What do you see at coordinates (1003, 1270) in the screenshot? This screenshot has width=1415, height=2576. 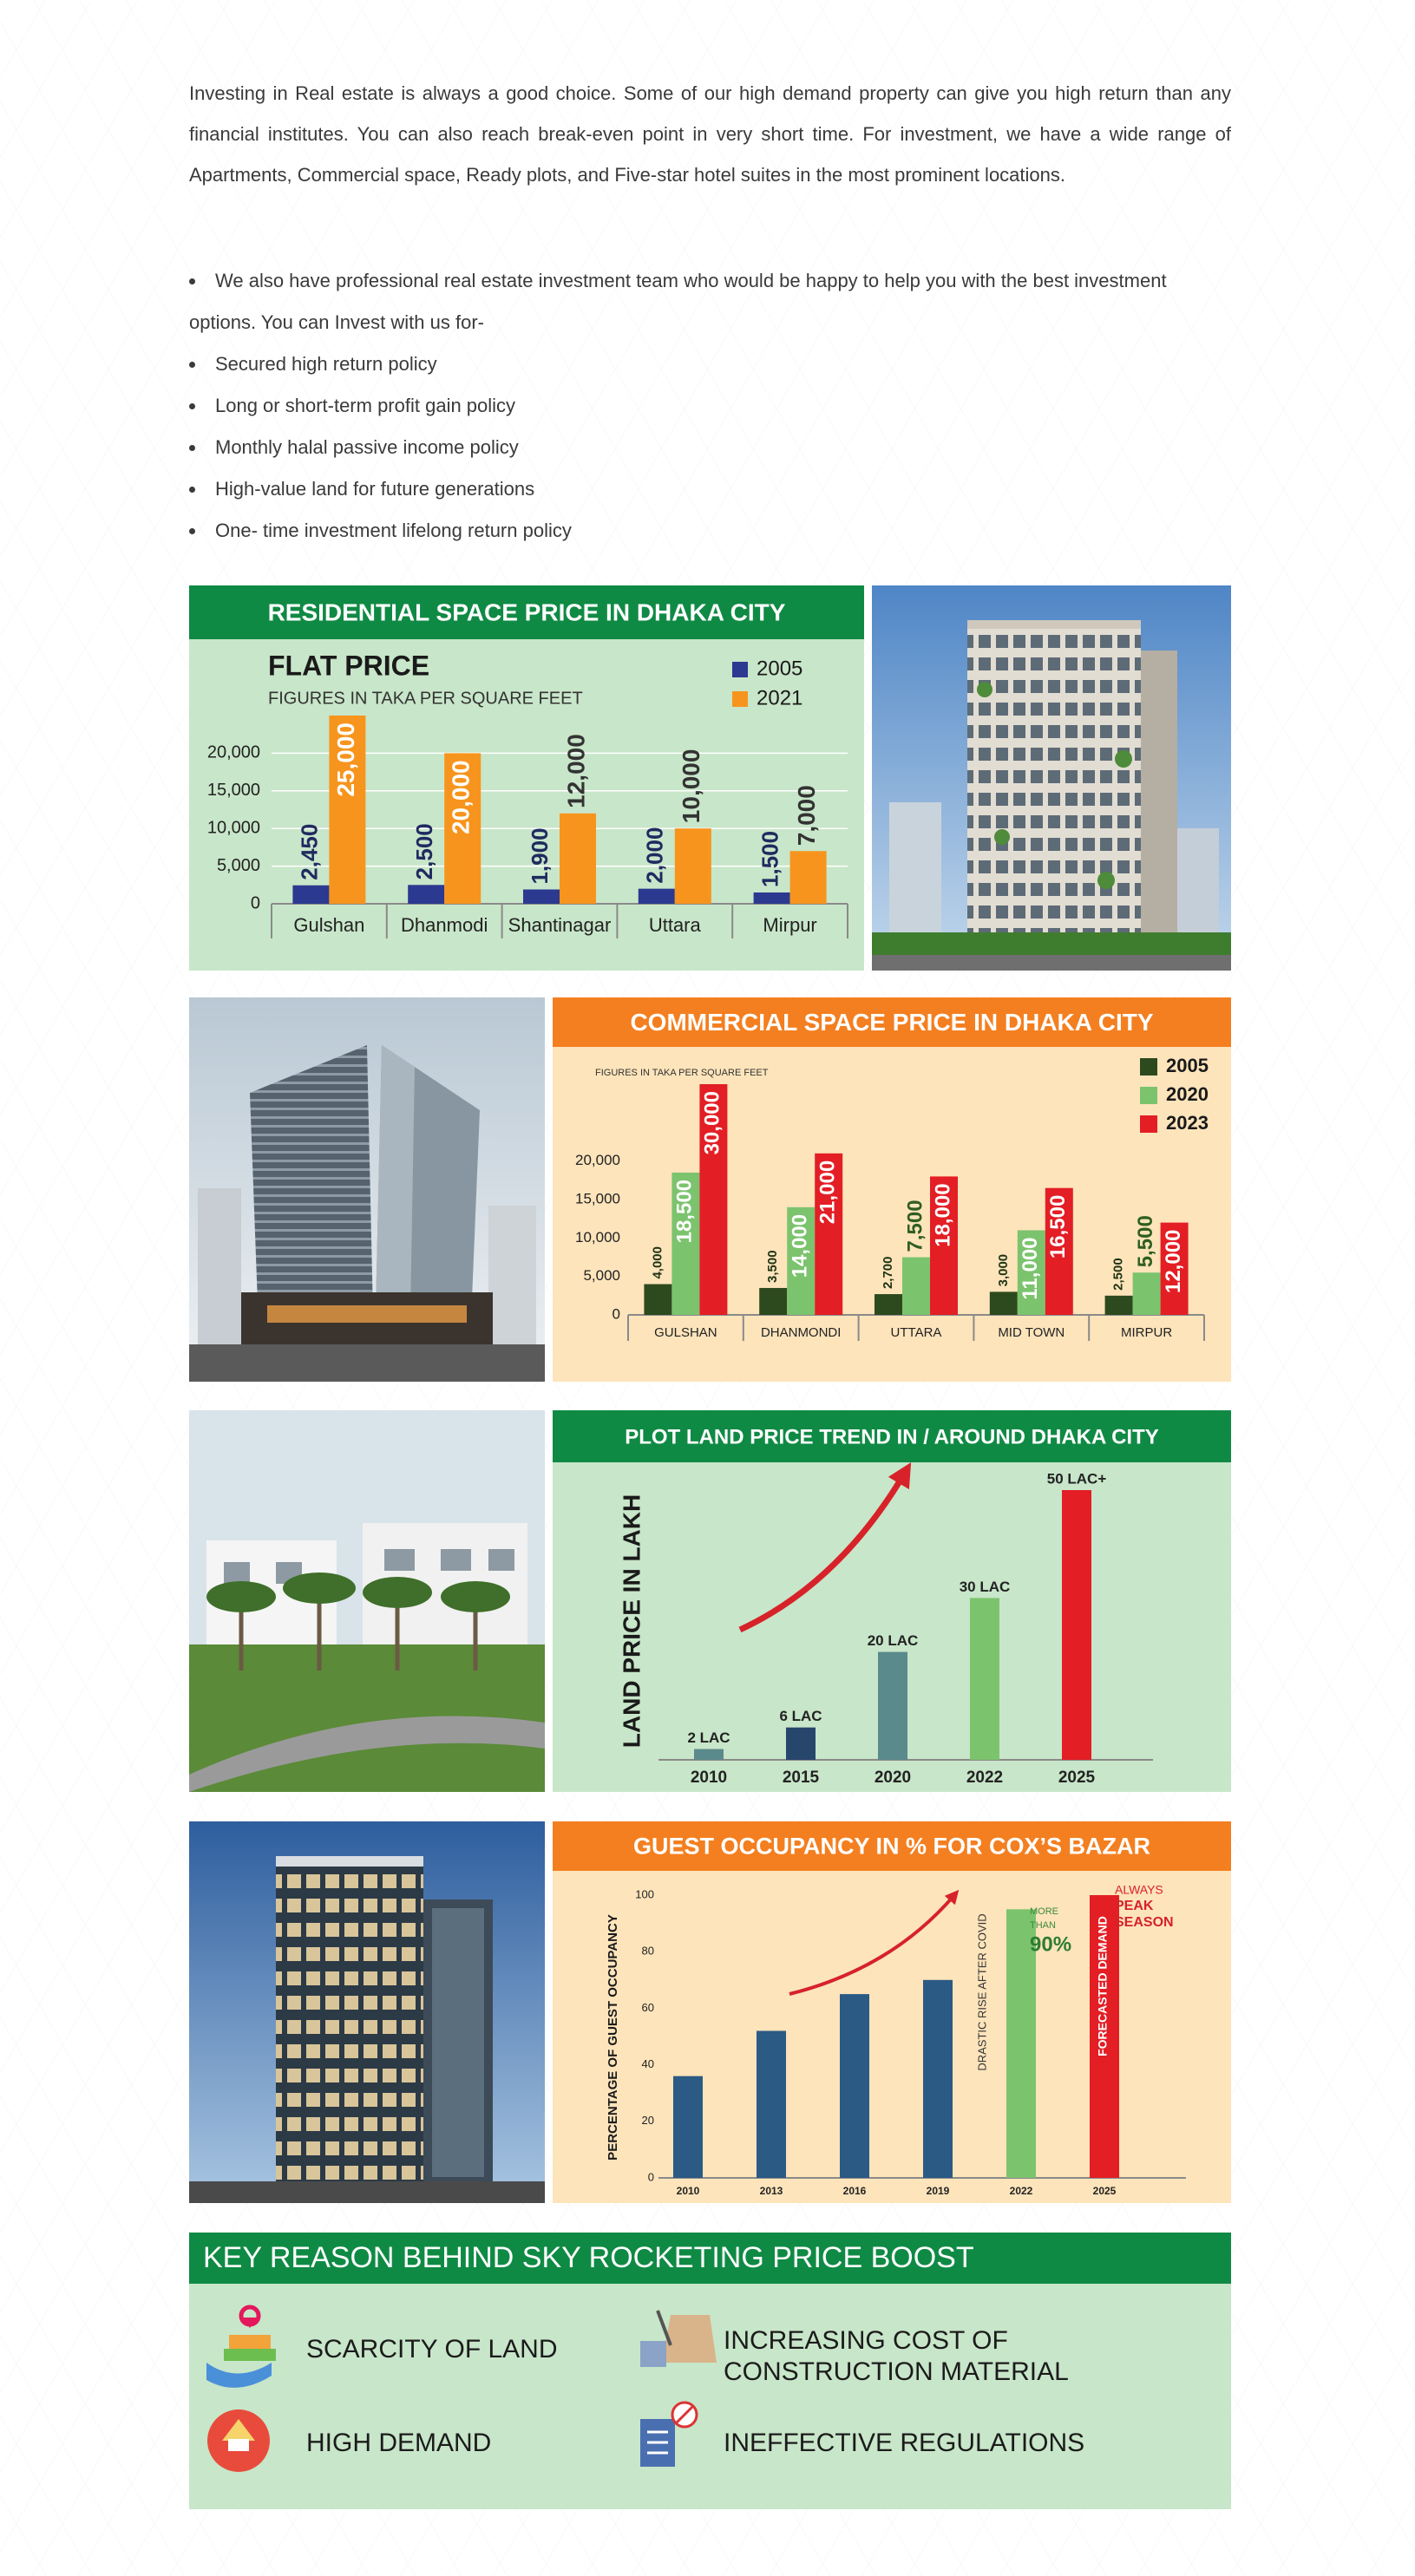 I see `value-label: 3,000` at bounding box center [1003, 1270].